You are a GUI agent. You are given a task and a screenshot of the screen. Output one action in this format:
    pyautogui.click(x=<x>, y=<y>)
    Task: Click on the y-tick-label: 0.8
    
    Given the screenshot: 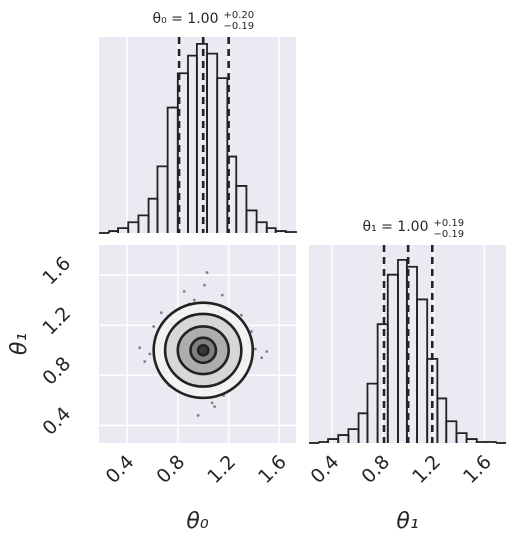 What is the action you would take?
    pyautogui.click(x=56, y=371)
    